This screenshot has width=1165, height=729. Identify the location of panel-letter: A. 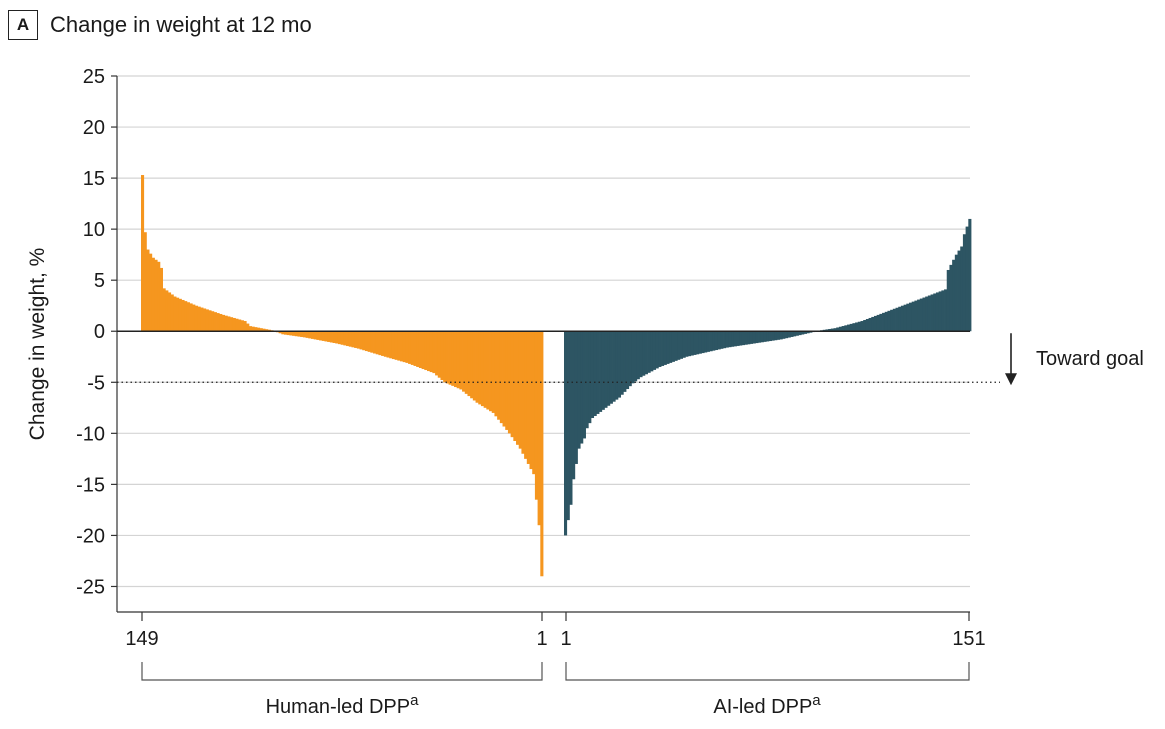
(23, 25).